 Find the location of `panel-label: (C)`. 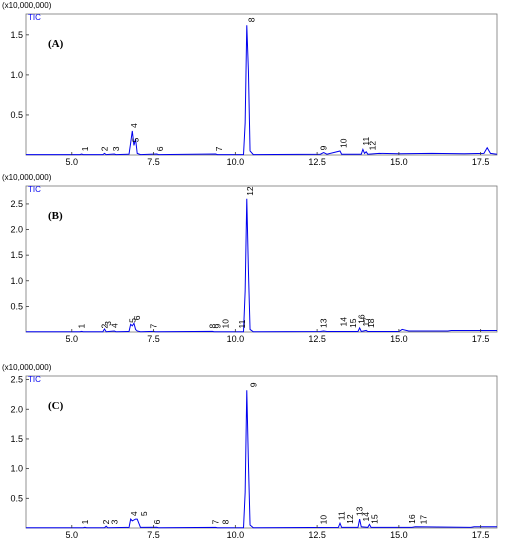

panel-label: (C) is located at coordinates (56, 406).